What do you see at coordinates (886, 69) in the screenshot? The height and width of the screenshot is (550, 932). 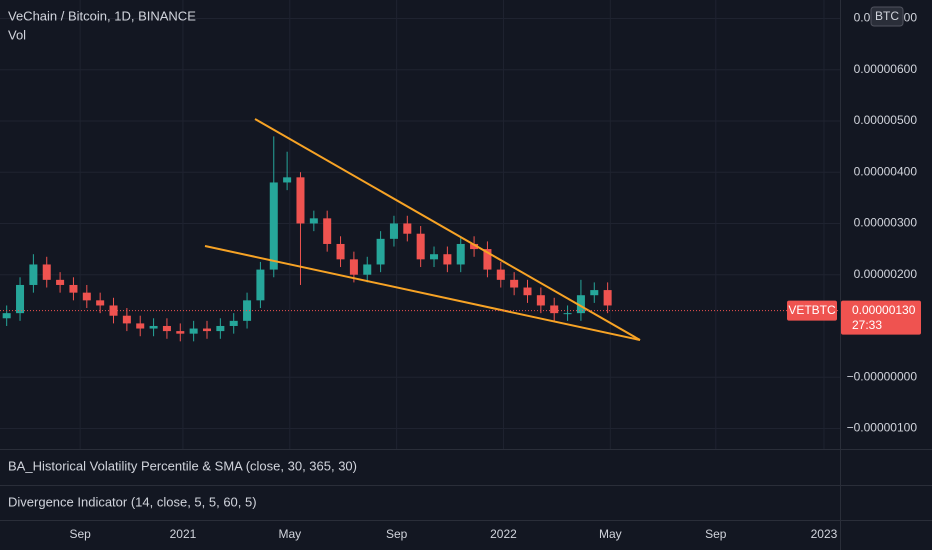 I see `y-tick-label: 0.00000600` at bounding box center [886, 69].